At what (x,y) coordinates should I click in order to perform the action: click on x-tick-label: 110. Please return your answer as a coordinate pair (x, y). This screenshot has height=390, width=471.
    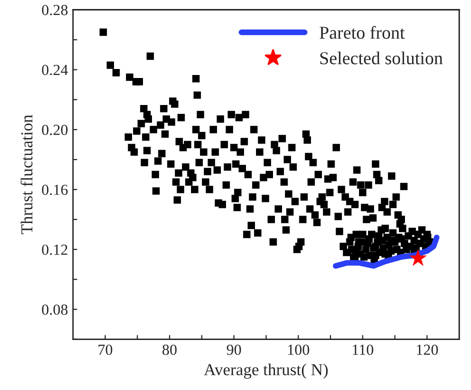
    Looking at the image, I should click on (363, 349).